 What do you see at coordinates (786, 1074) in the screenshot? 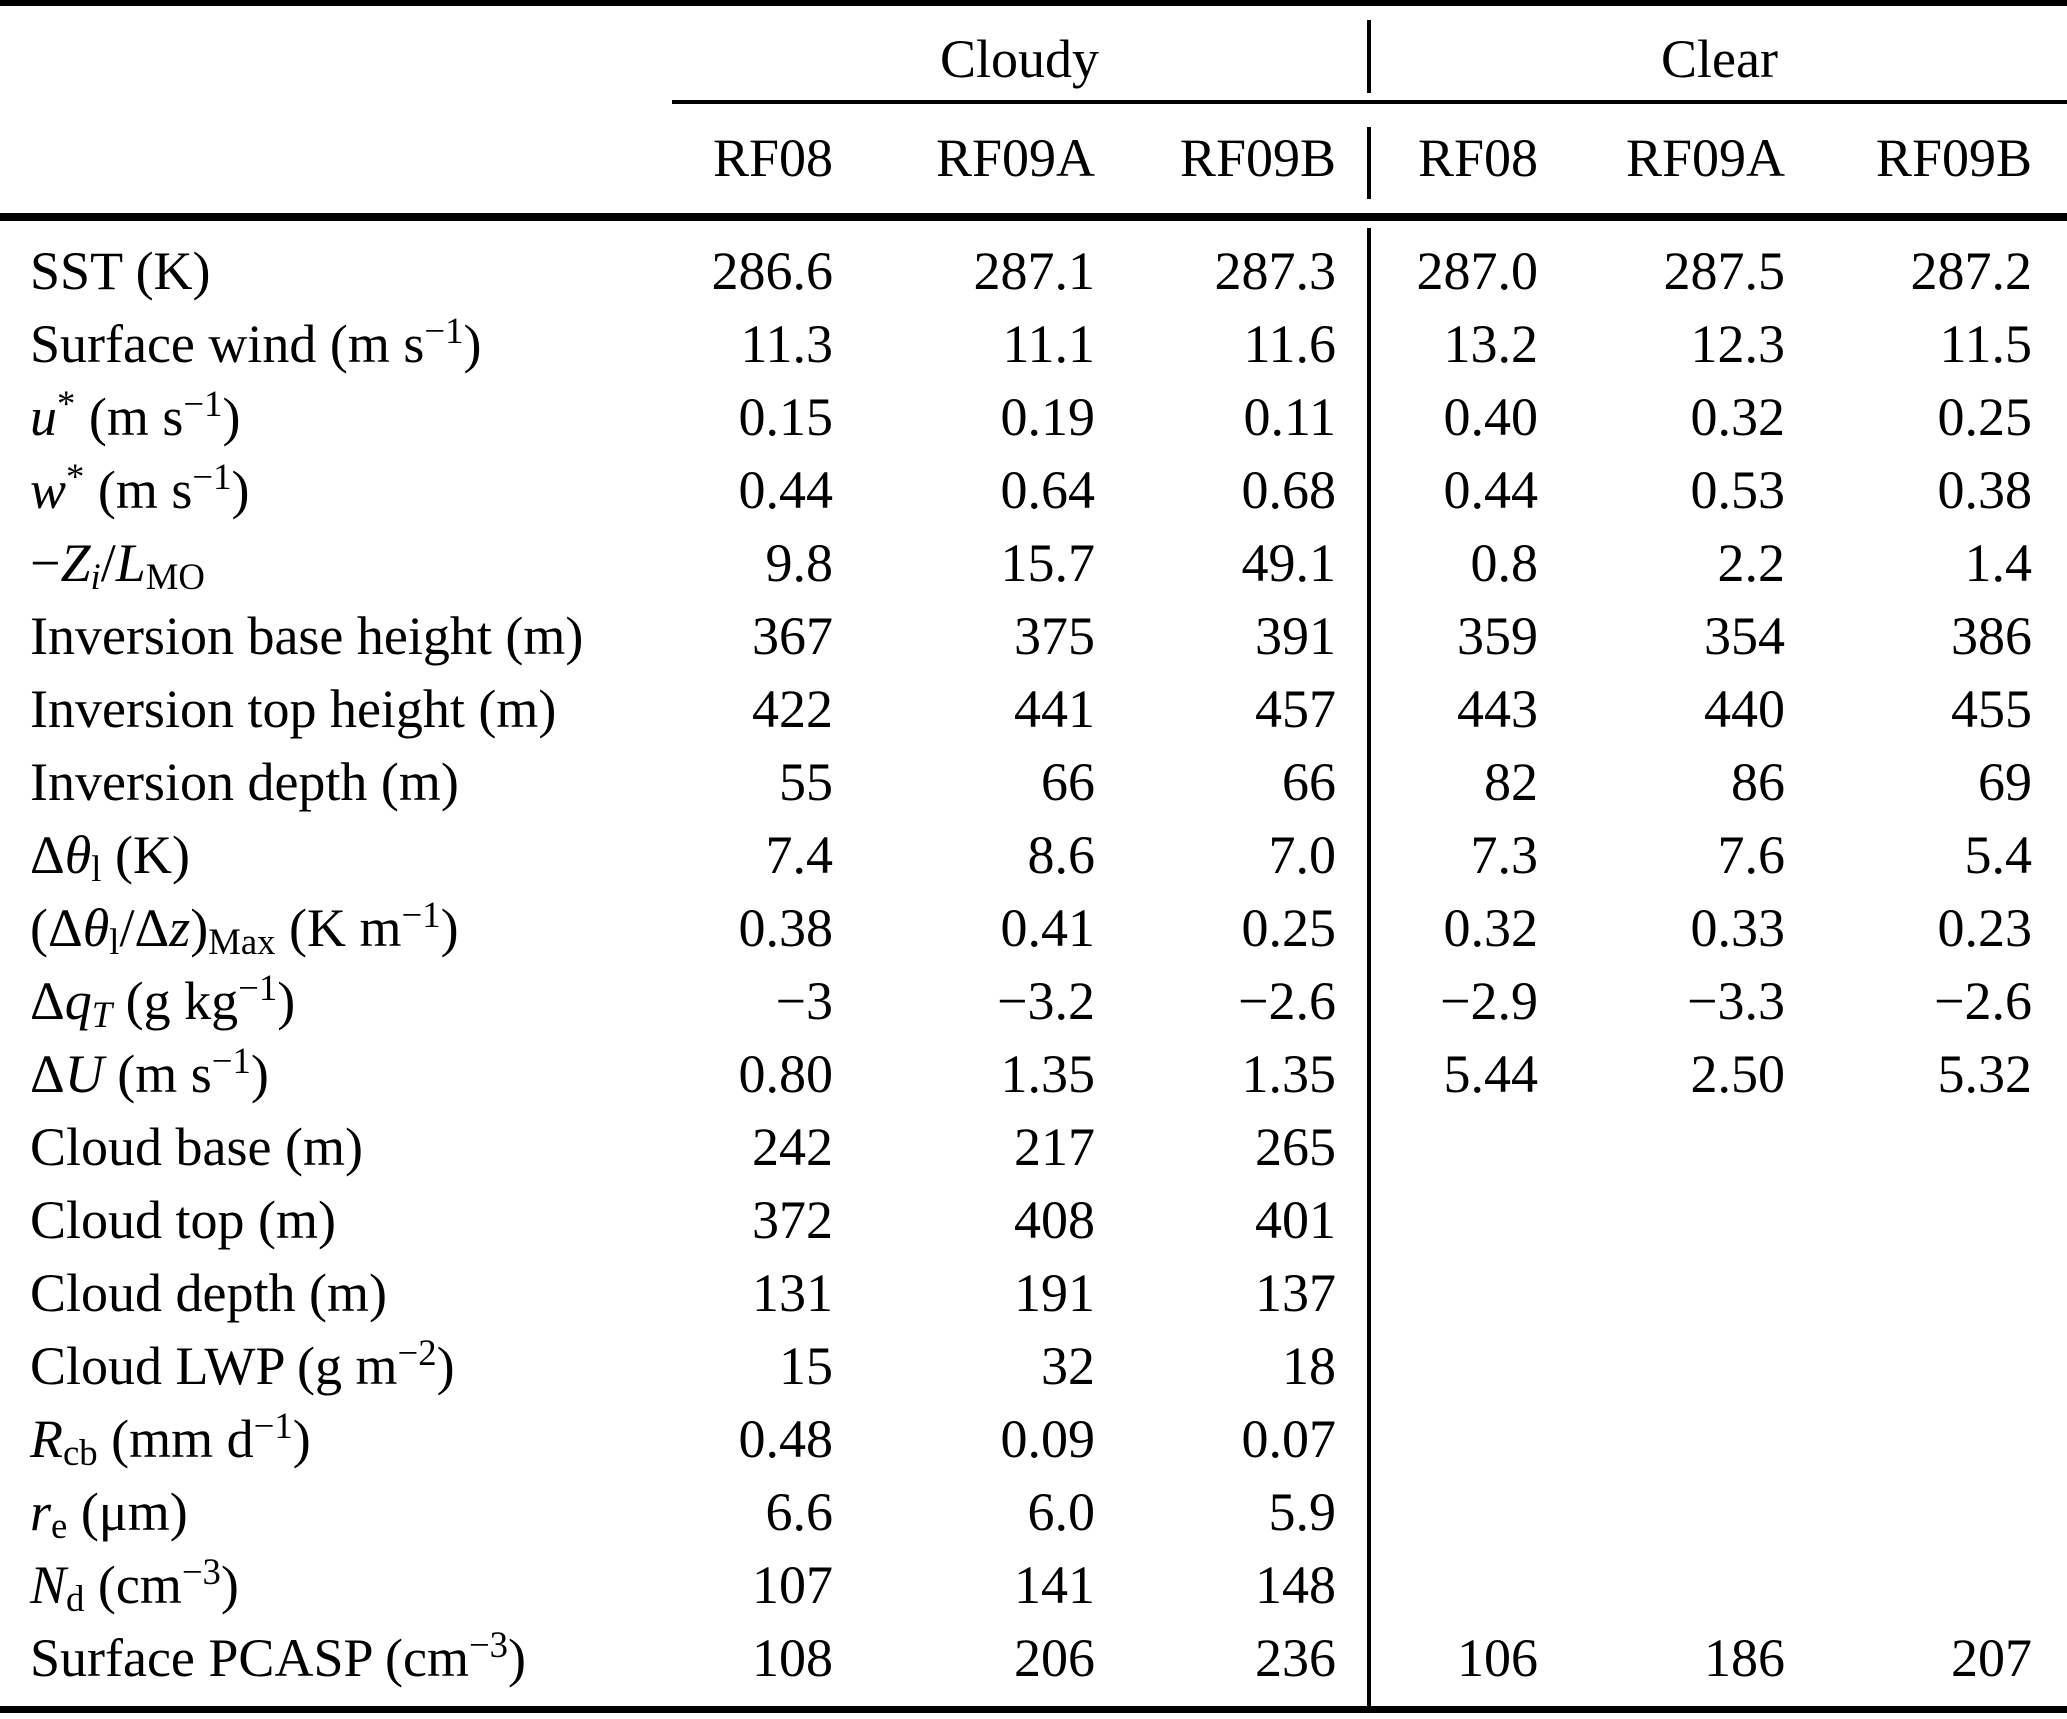
I see `value-cell: 0.80` at bounding box center [786, 1074].